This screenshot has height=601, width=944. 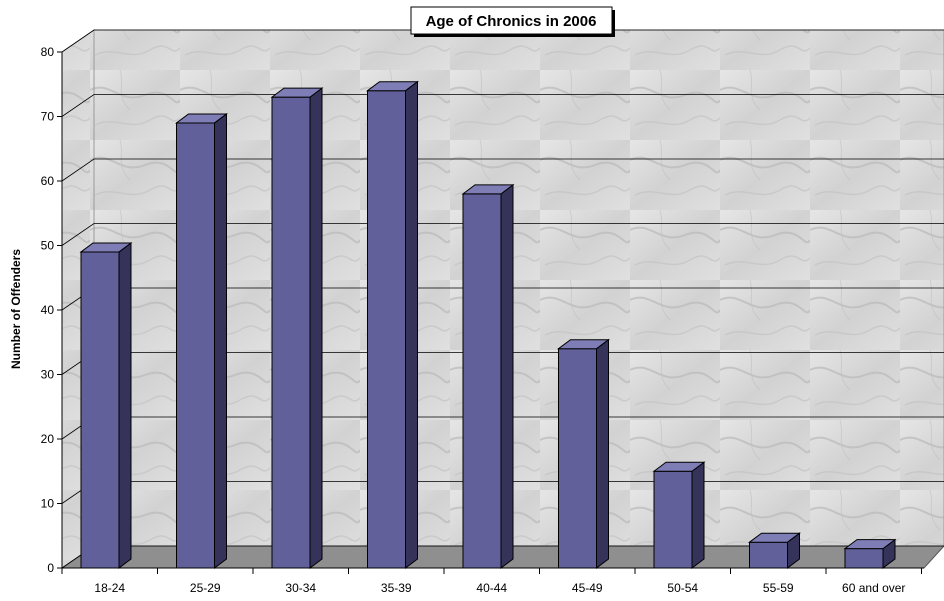 I want to click on chart-title-box: Age of Chronics in 2006, so click(x=512, y=21).